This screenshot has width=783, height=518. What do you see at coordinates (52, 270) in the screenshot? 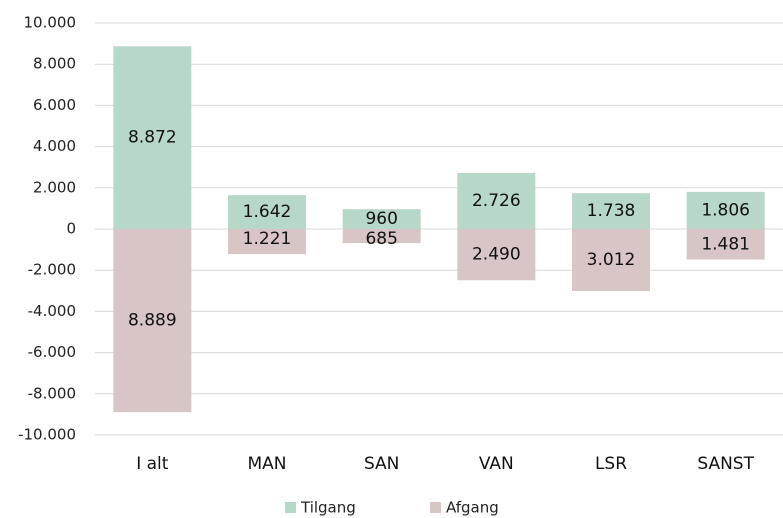
I see `y-tick-label: -2.000` at bounding box center [52, 270].